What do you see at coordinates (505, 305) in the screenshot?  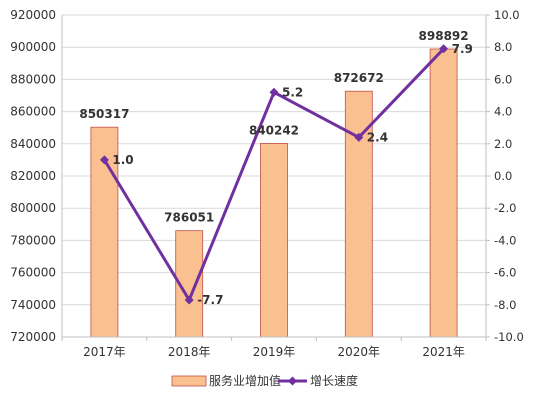 I see `y-right-tick-label: -8.0` at bounding box center [505, 305].